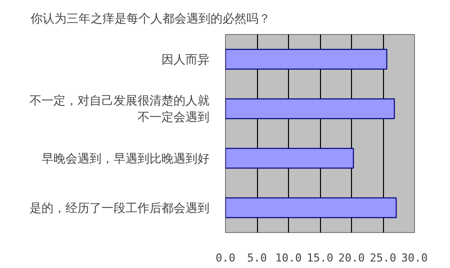 The width and height of the screenshot is (450, 268). I want to click on y-tick-label: 因人而异, so click(186, 59).